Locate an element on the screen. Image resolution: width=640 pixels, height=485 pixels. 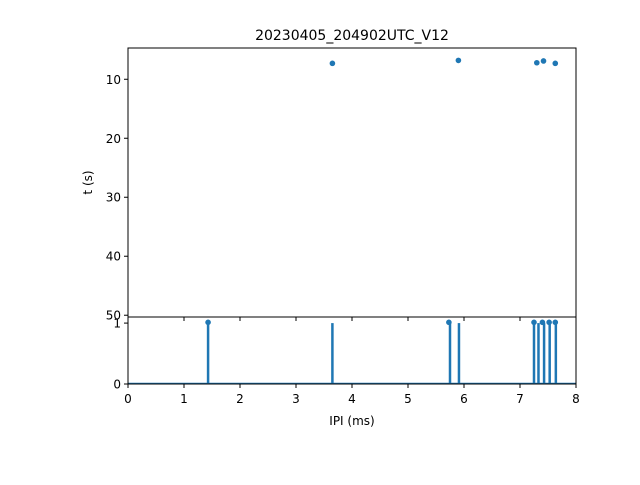
x-axis-ticks: 0 1 2 3 4 5 6 7 8 is located at coordinates (352, 395).